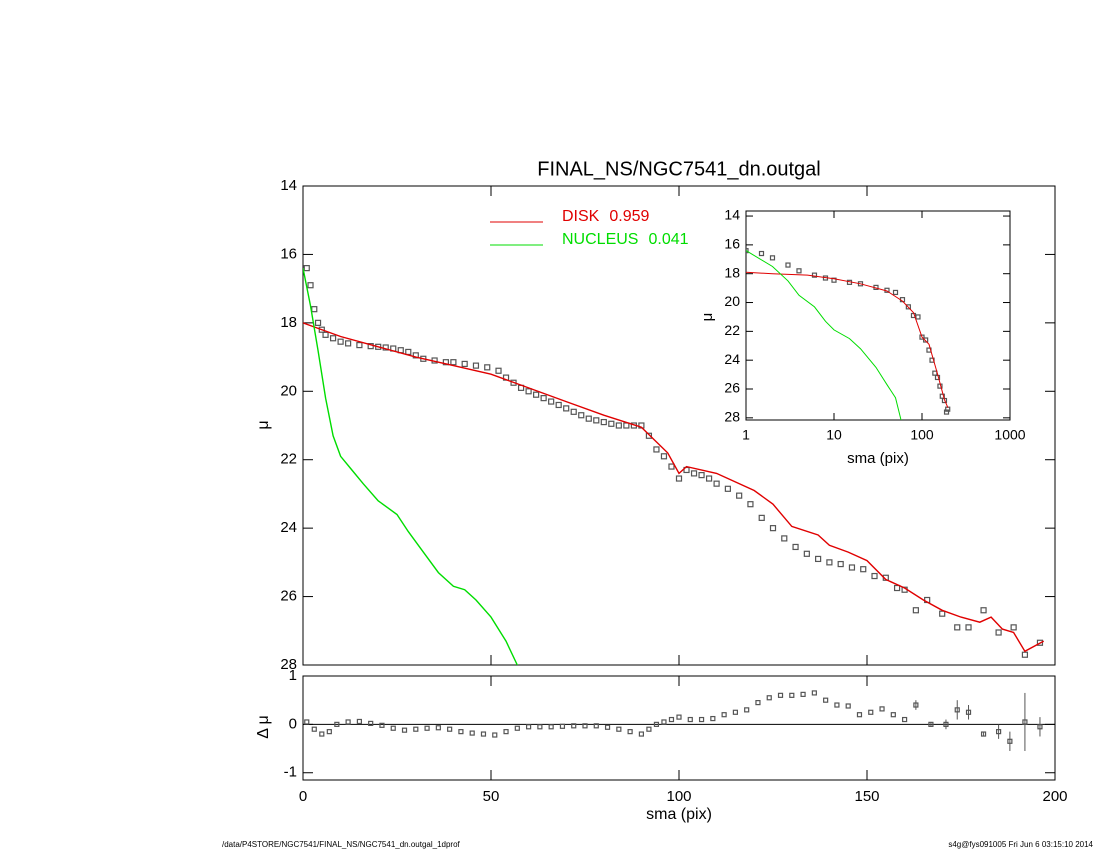 This screenshot has width=1100, height=850. Describe the element at coordinates (288, 664) in the screenshot. I see `y-tick-label: 28` at that location.